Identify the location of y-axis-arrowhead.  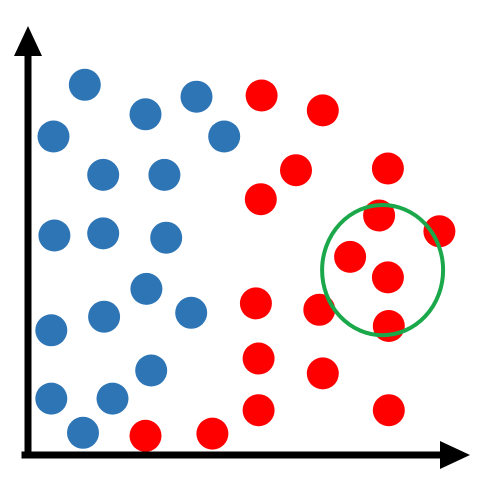
(28, 41).